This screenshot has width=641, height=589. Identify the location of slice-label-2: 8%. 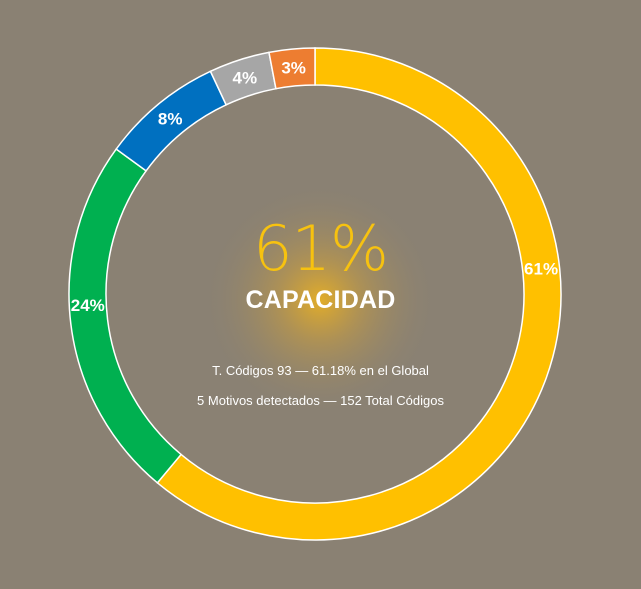
(170, 119).